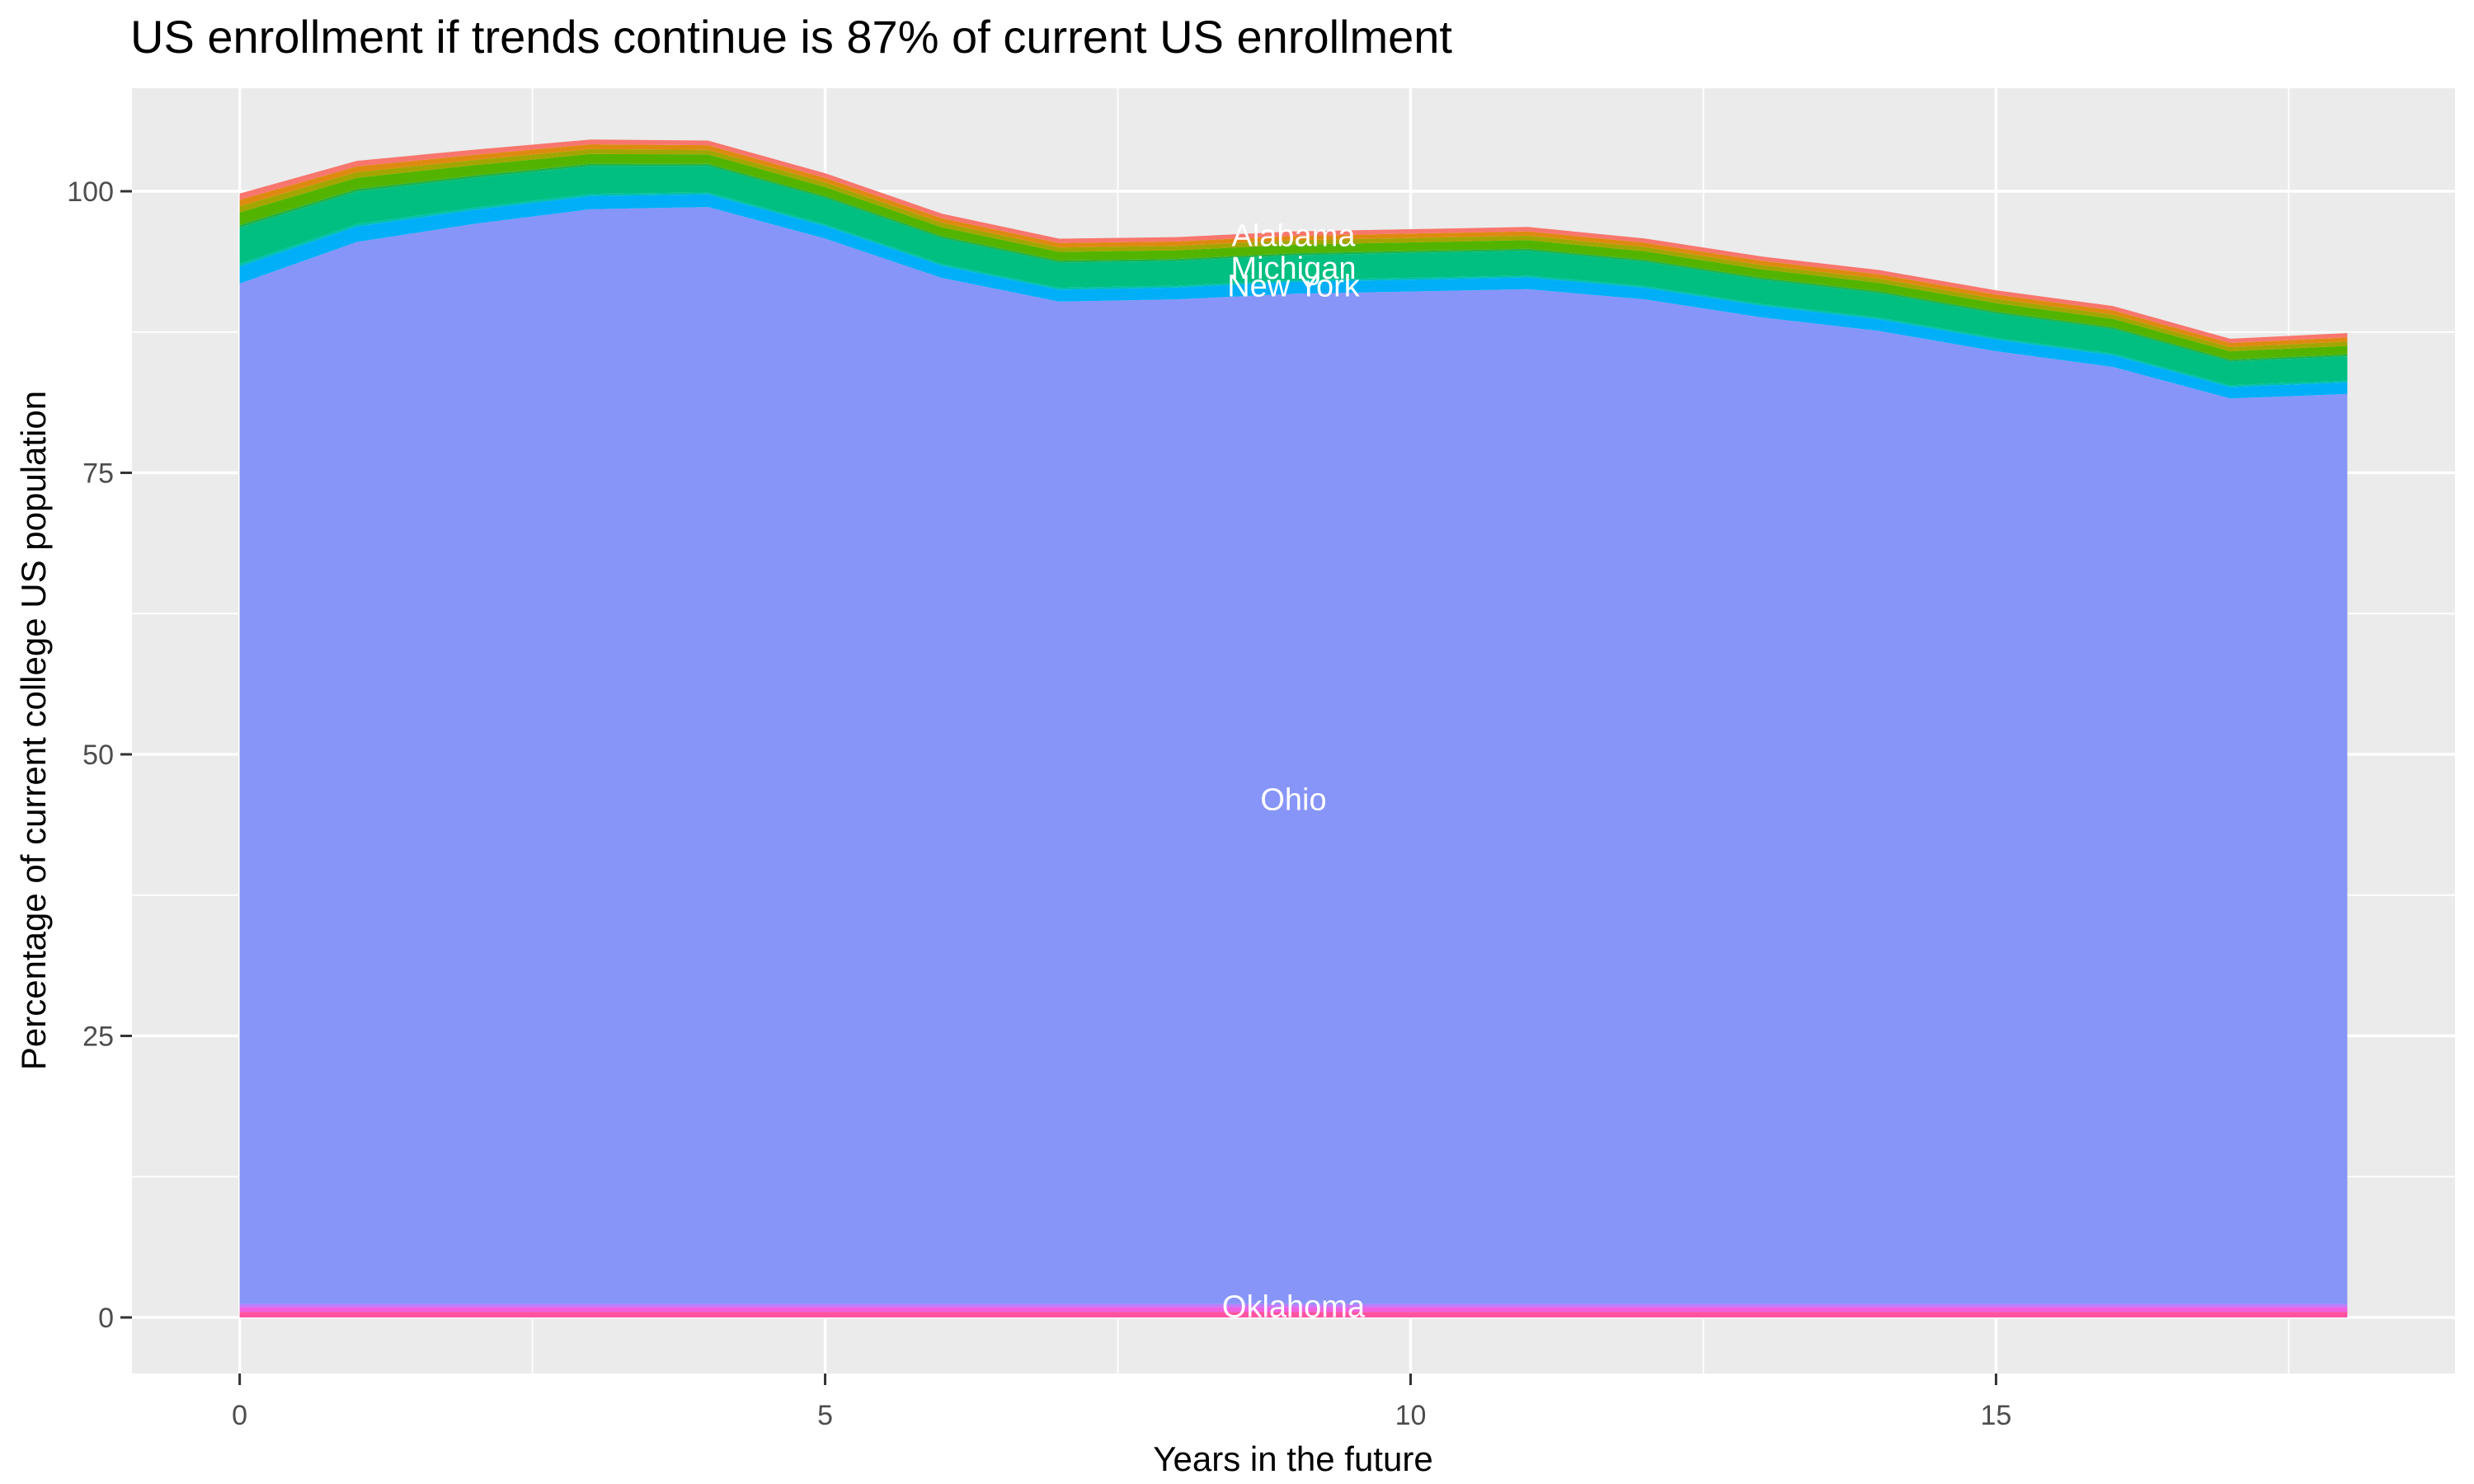  What do you see at coordinates (1294, 235) in the screenshot?
I see `state-label-alabama: Alabama` at bounding box center [1294, 235].